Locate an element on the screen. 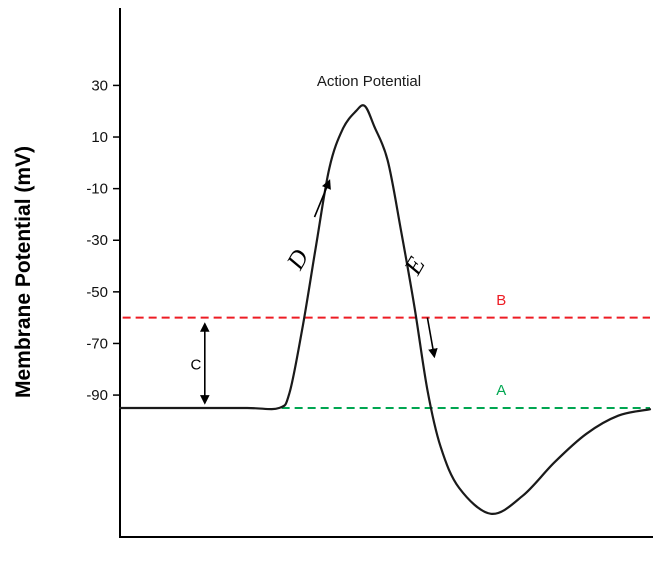 The image size is (667, 566). chart-title: Action Potential is located at coordinates (369, 81).